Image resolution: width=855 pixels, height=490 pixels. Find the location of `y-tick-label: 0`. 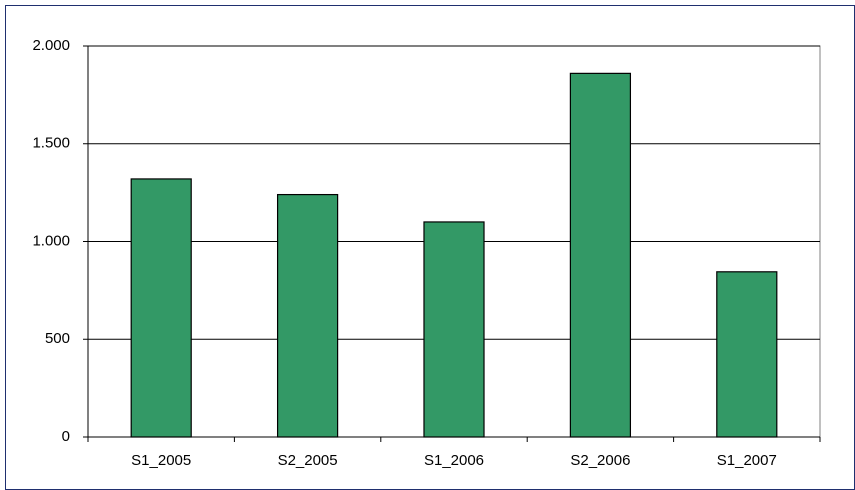

y-tick-label: 0 is located at coordinates (66, 436).